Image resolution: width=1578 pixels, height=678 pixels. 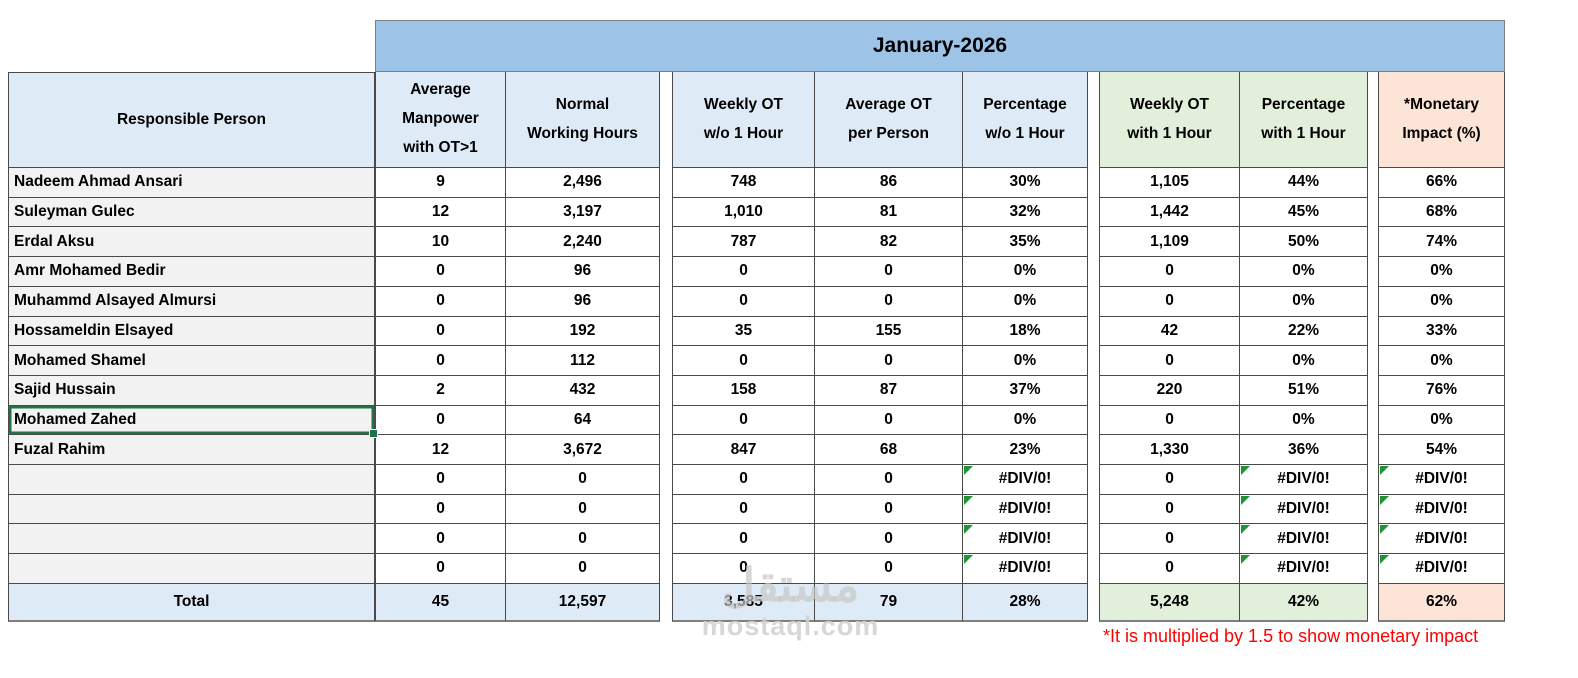 I want to click on person-cell: Sajid Hussain, so click(x=191, y=390).